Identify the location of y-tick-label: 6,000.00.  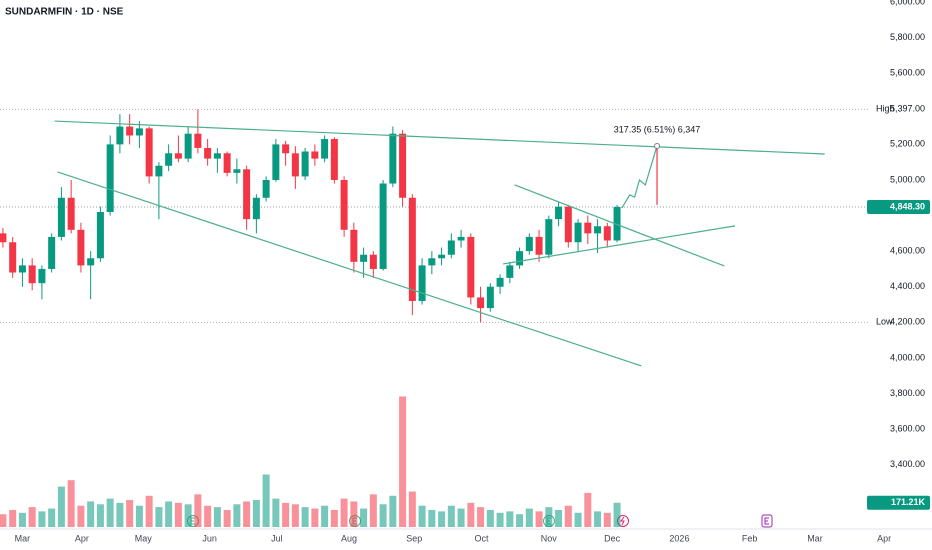
(907, 3).